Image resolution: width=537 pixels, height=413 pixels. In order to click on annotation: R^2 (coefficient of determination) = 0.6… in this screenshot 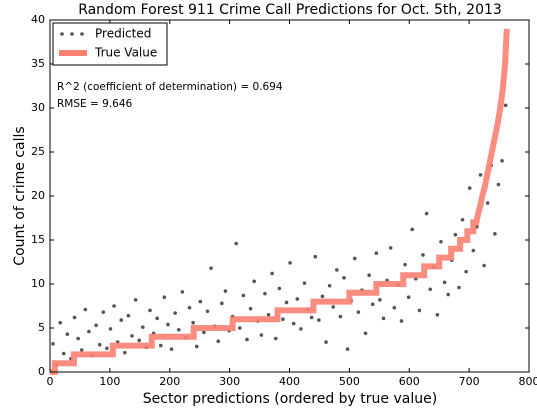, I will do `click(170, 87)`.